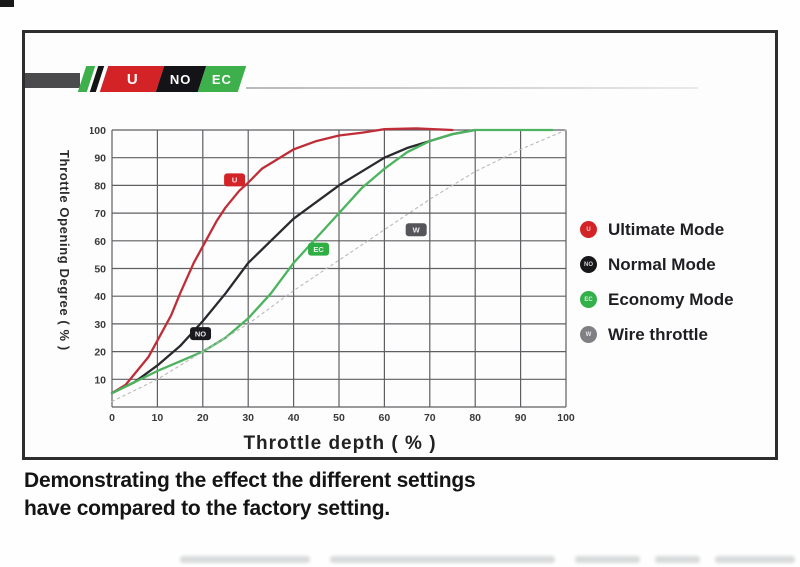  Describe the element at coordinates (339, 418) in the screenshot. I see `x-tick-label: 50` at that location.